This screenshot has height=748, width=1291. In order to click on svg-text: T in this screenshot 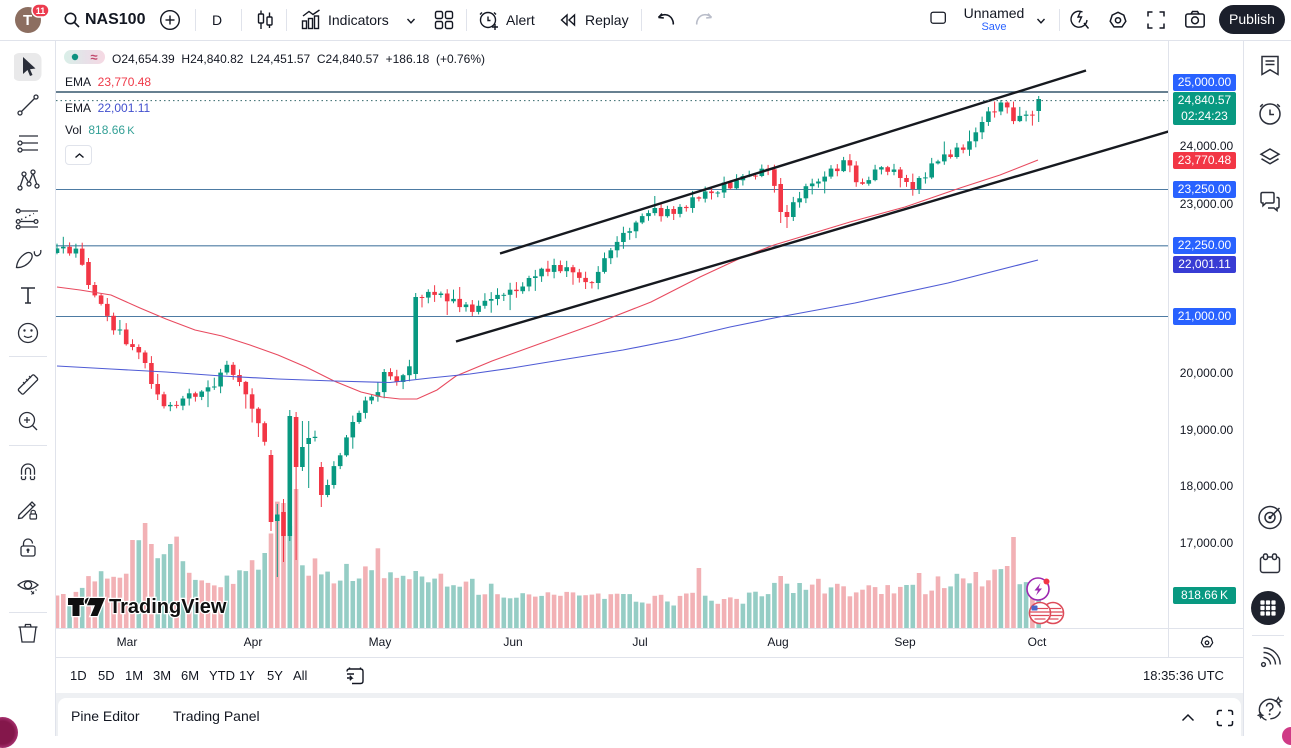, I will do `click(27, 20)`.